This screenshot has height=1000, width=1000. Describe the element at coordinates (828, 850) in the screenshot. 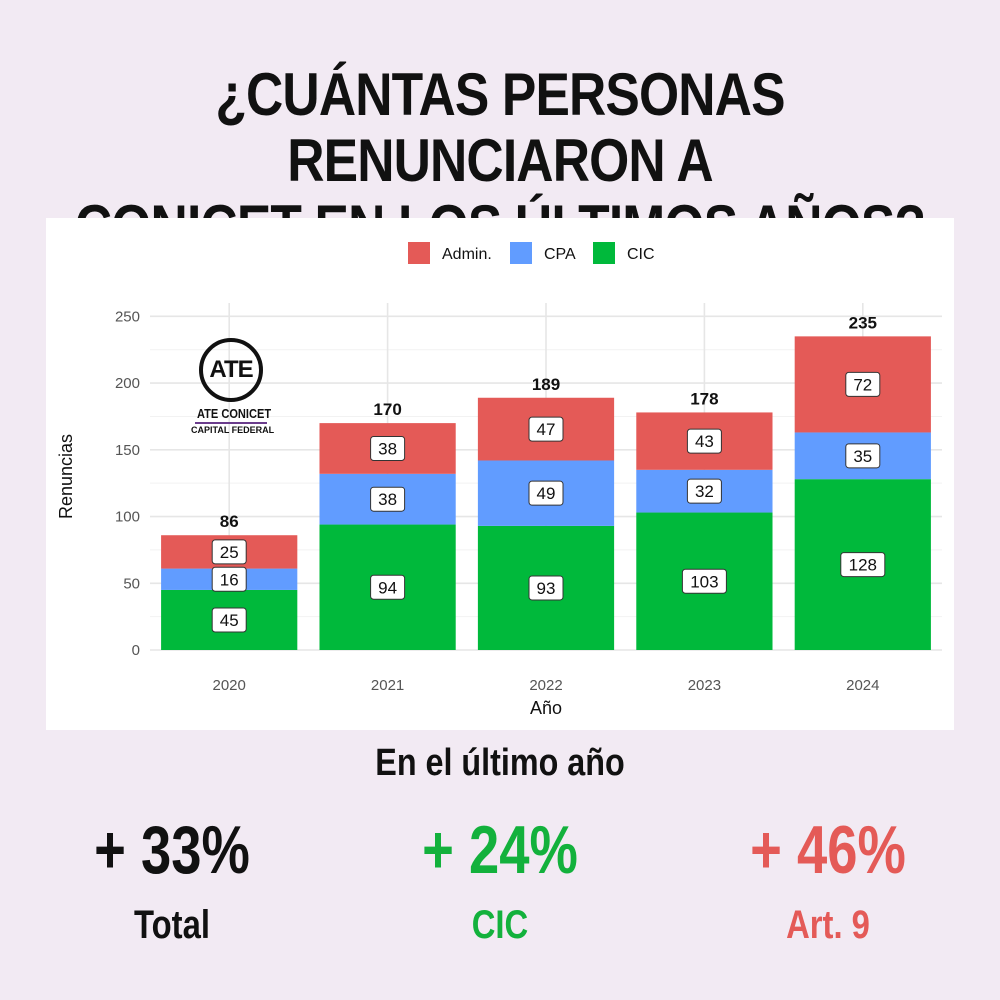

I see `stat-art9-value: + 46%` at that location.